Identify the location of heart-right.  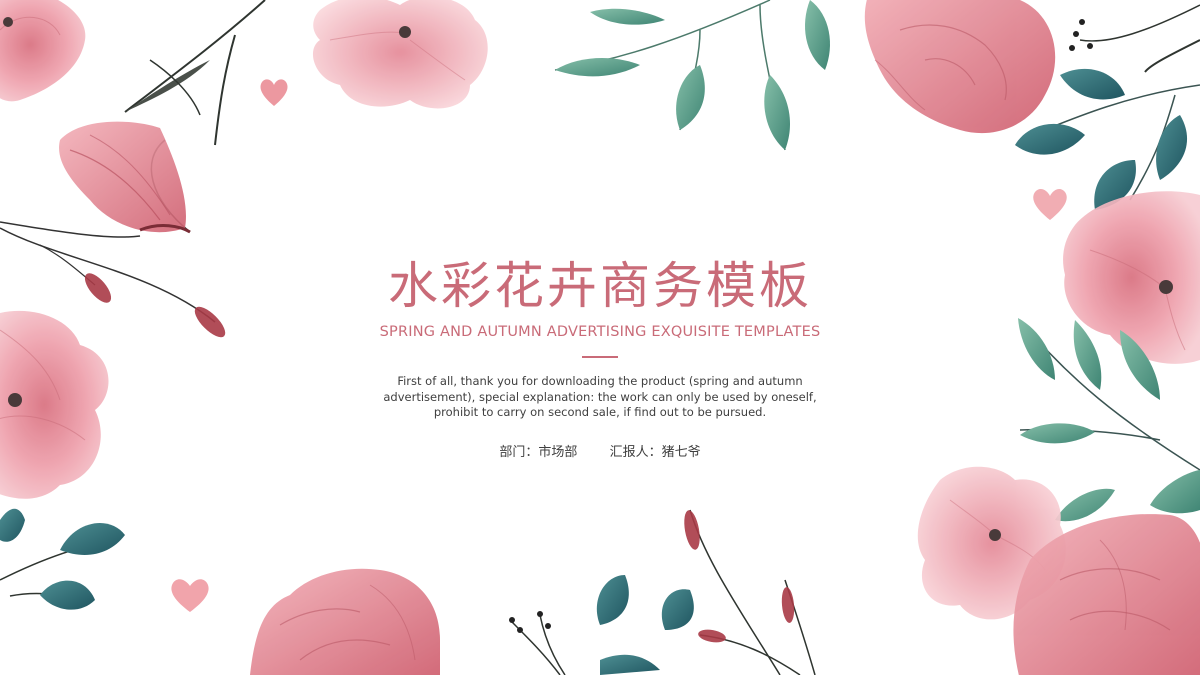
(1050, 204).